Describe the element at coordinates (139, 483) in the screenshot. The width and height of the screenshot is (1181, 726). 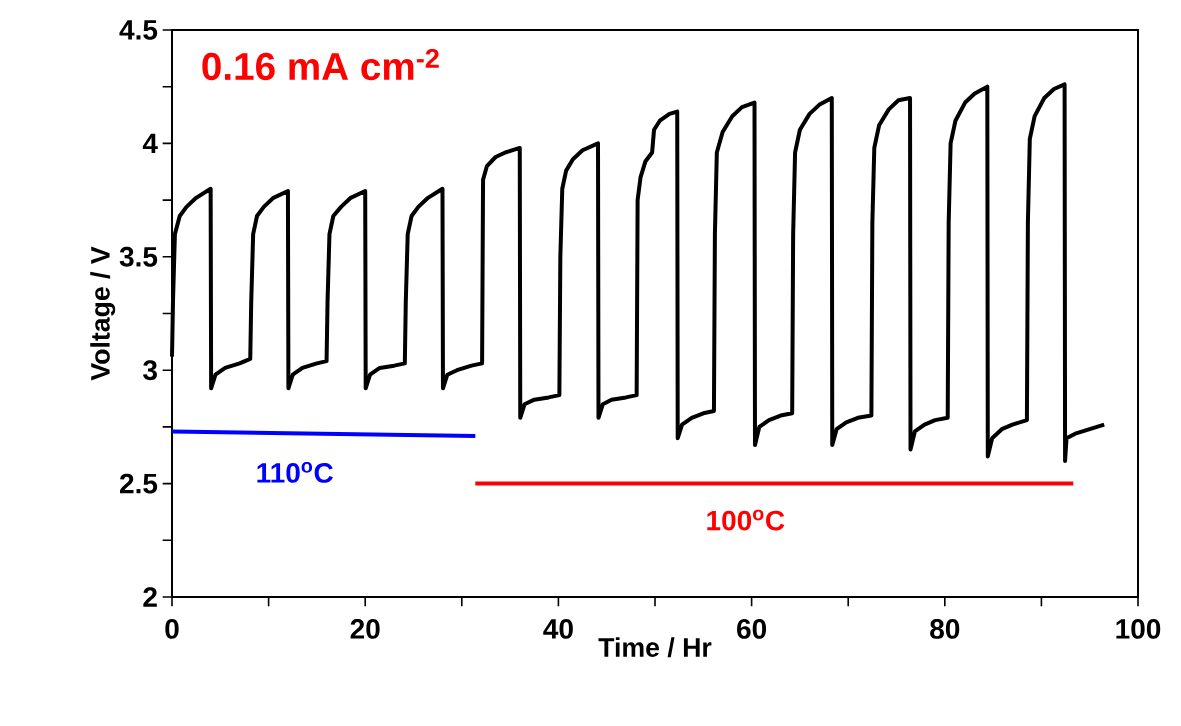
I see `y-tick-label: 2.5` at that location.